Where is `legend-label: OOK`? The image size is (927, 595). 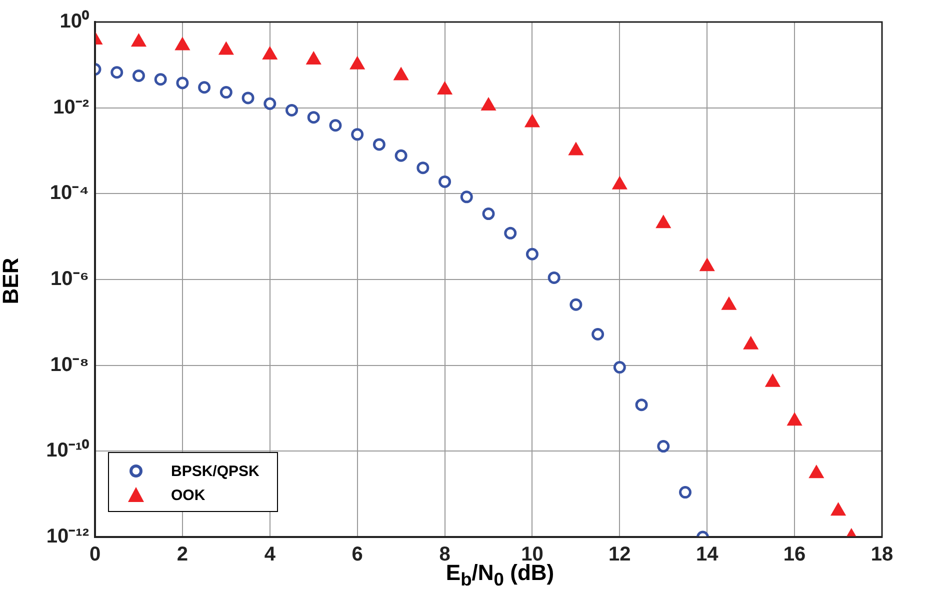
legend-label: OOK is located at coordinates (188, 495).